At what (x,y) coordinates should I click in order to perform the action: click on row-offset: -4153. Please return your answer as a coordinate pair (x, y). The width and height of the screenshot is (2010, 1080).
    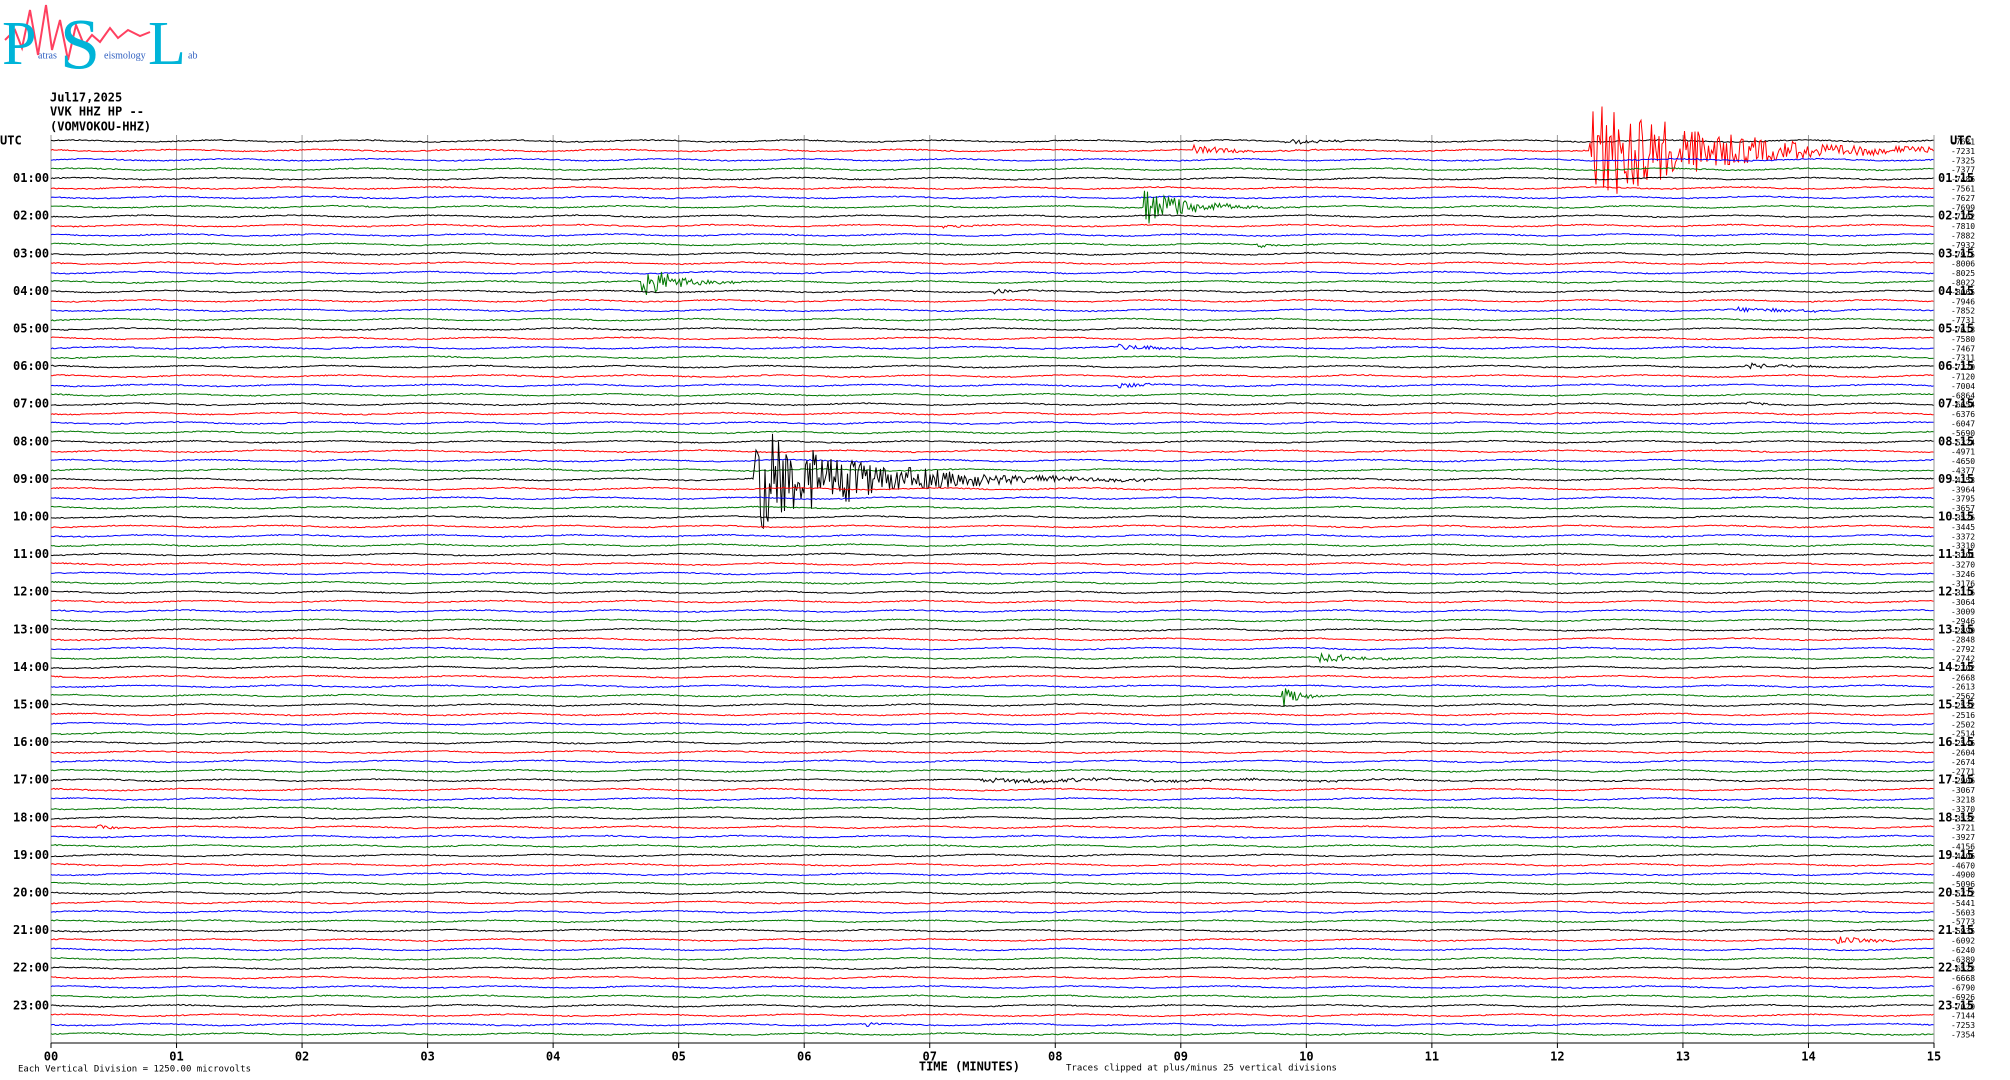
    Looking at the image, I should click on (1963, 480).